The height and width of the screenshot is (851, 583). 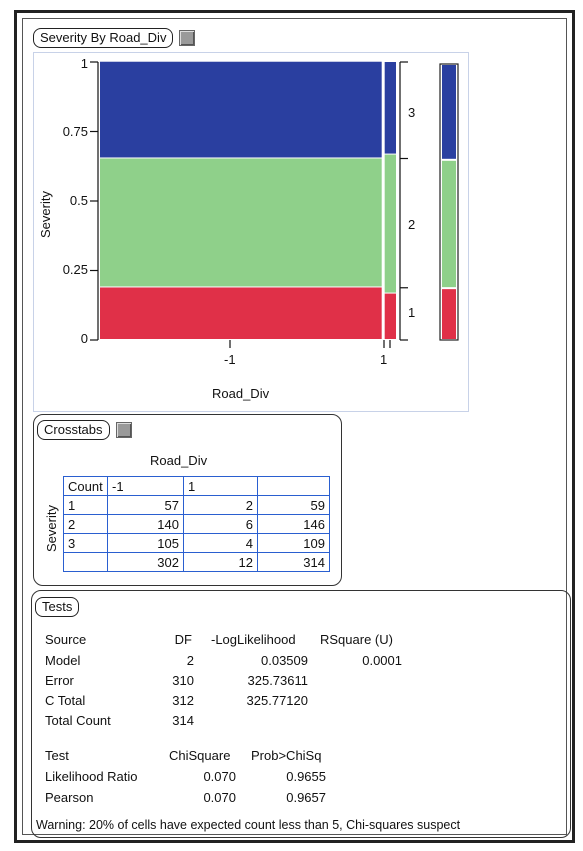 What do you see at coordinates (85, 505) in the screenshot?
I see `crosstabs-row-label: 1` at bounding box center [85, 505].